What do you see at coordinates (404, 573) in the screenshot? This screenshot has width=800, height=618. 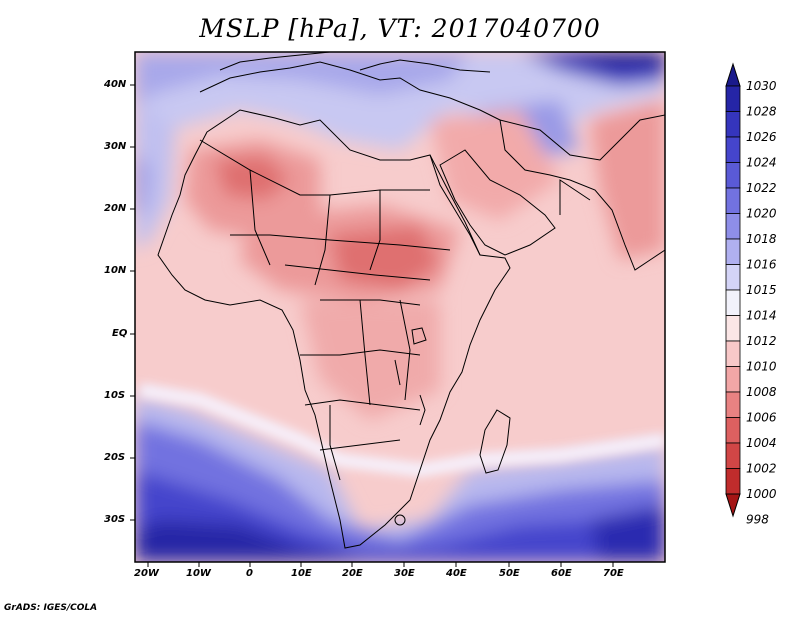 I see `lon-label: 30E` at bounding box center [404, 573].